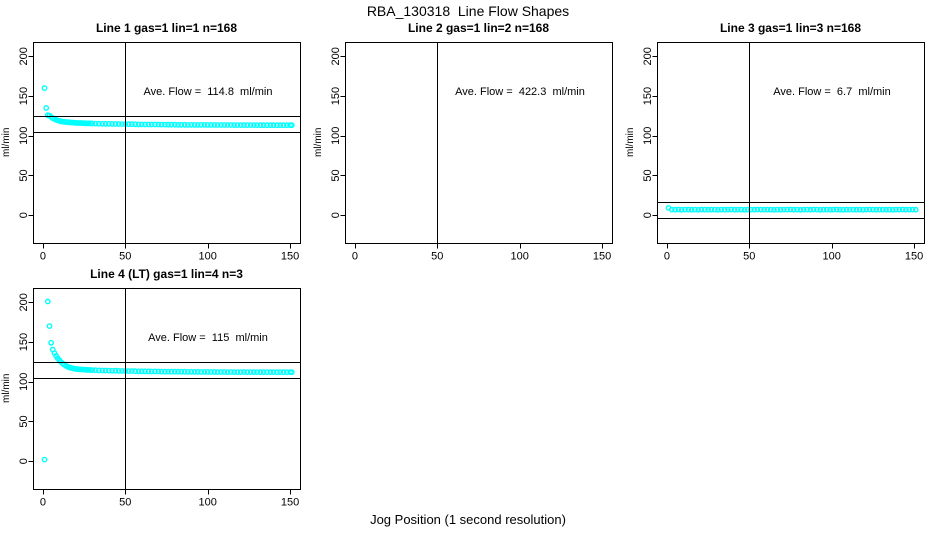  I want to click on x-tick-label: 150, so click(914, 257).